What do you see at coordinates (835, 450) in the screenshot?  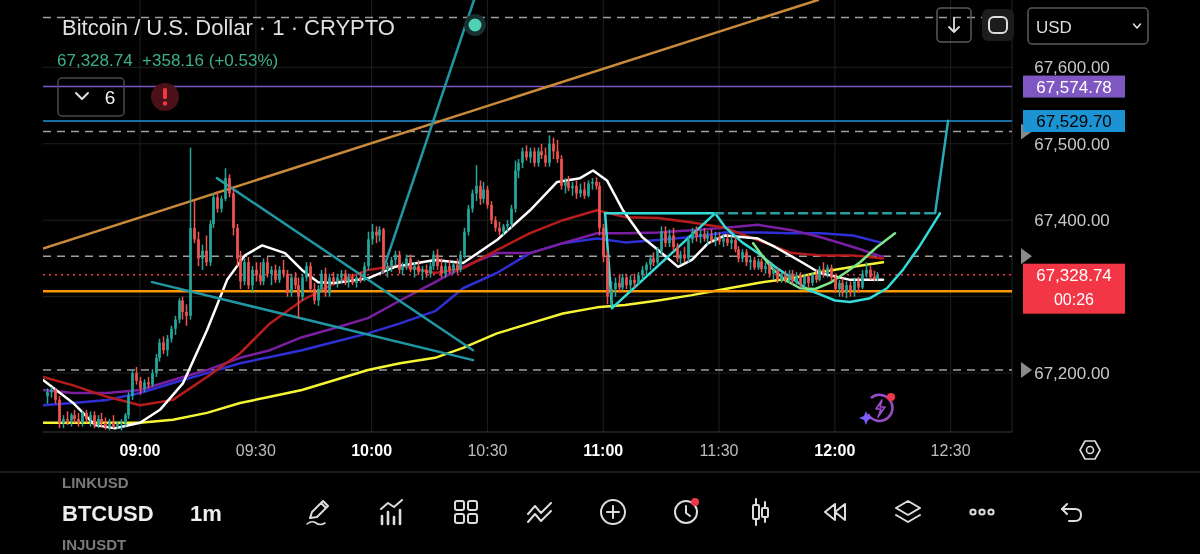 I see `x-tick-label: 12:00` at bounding box center [835, 450].